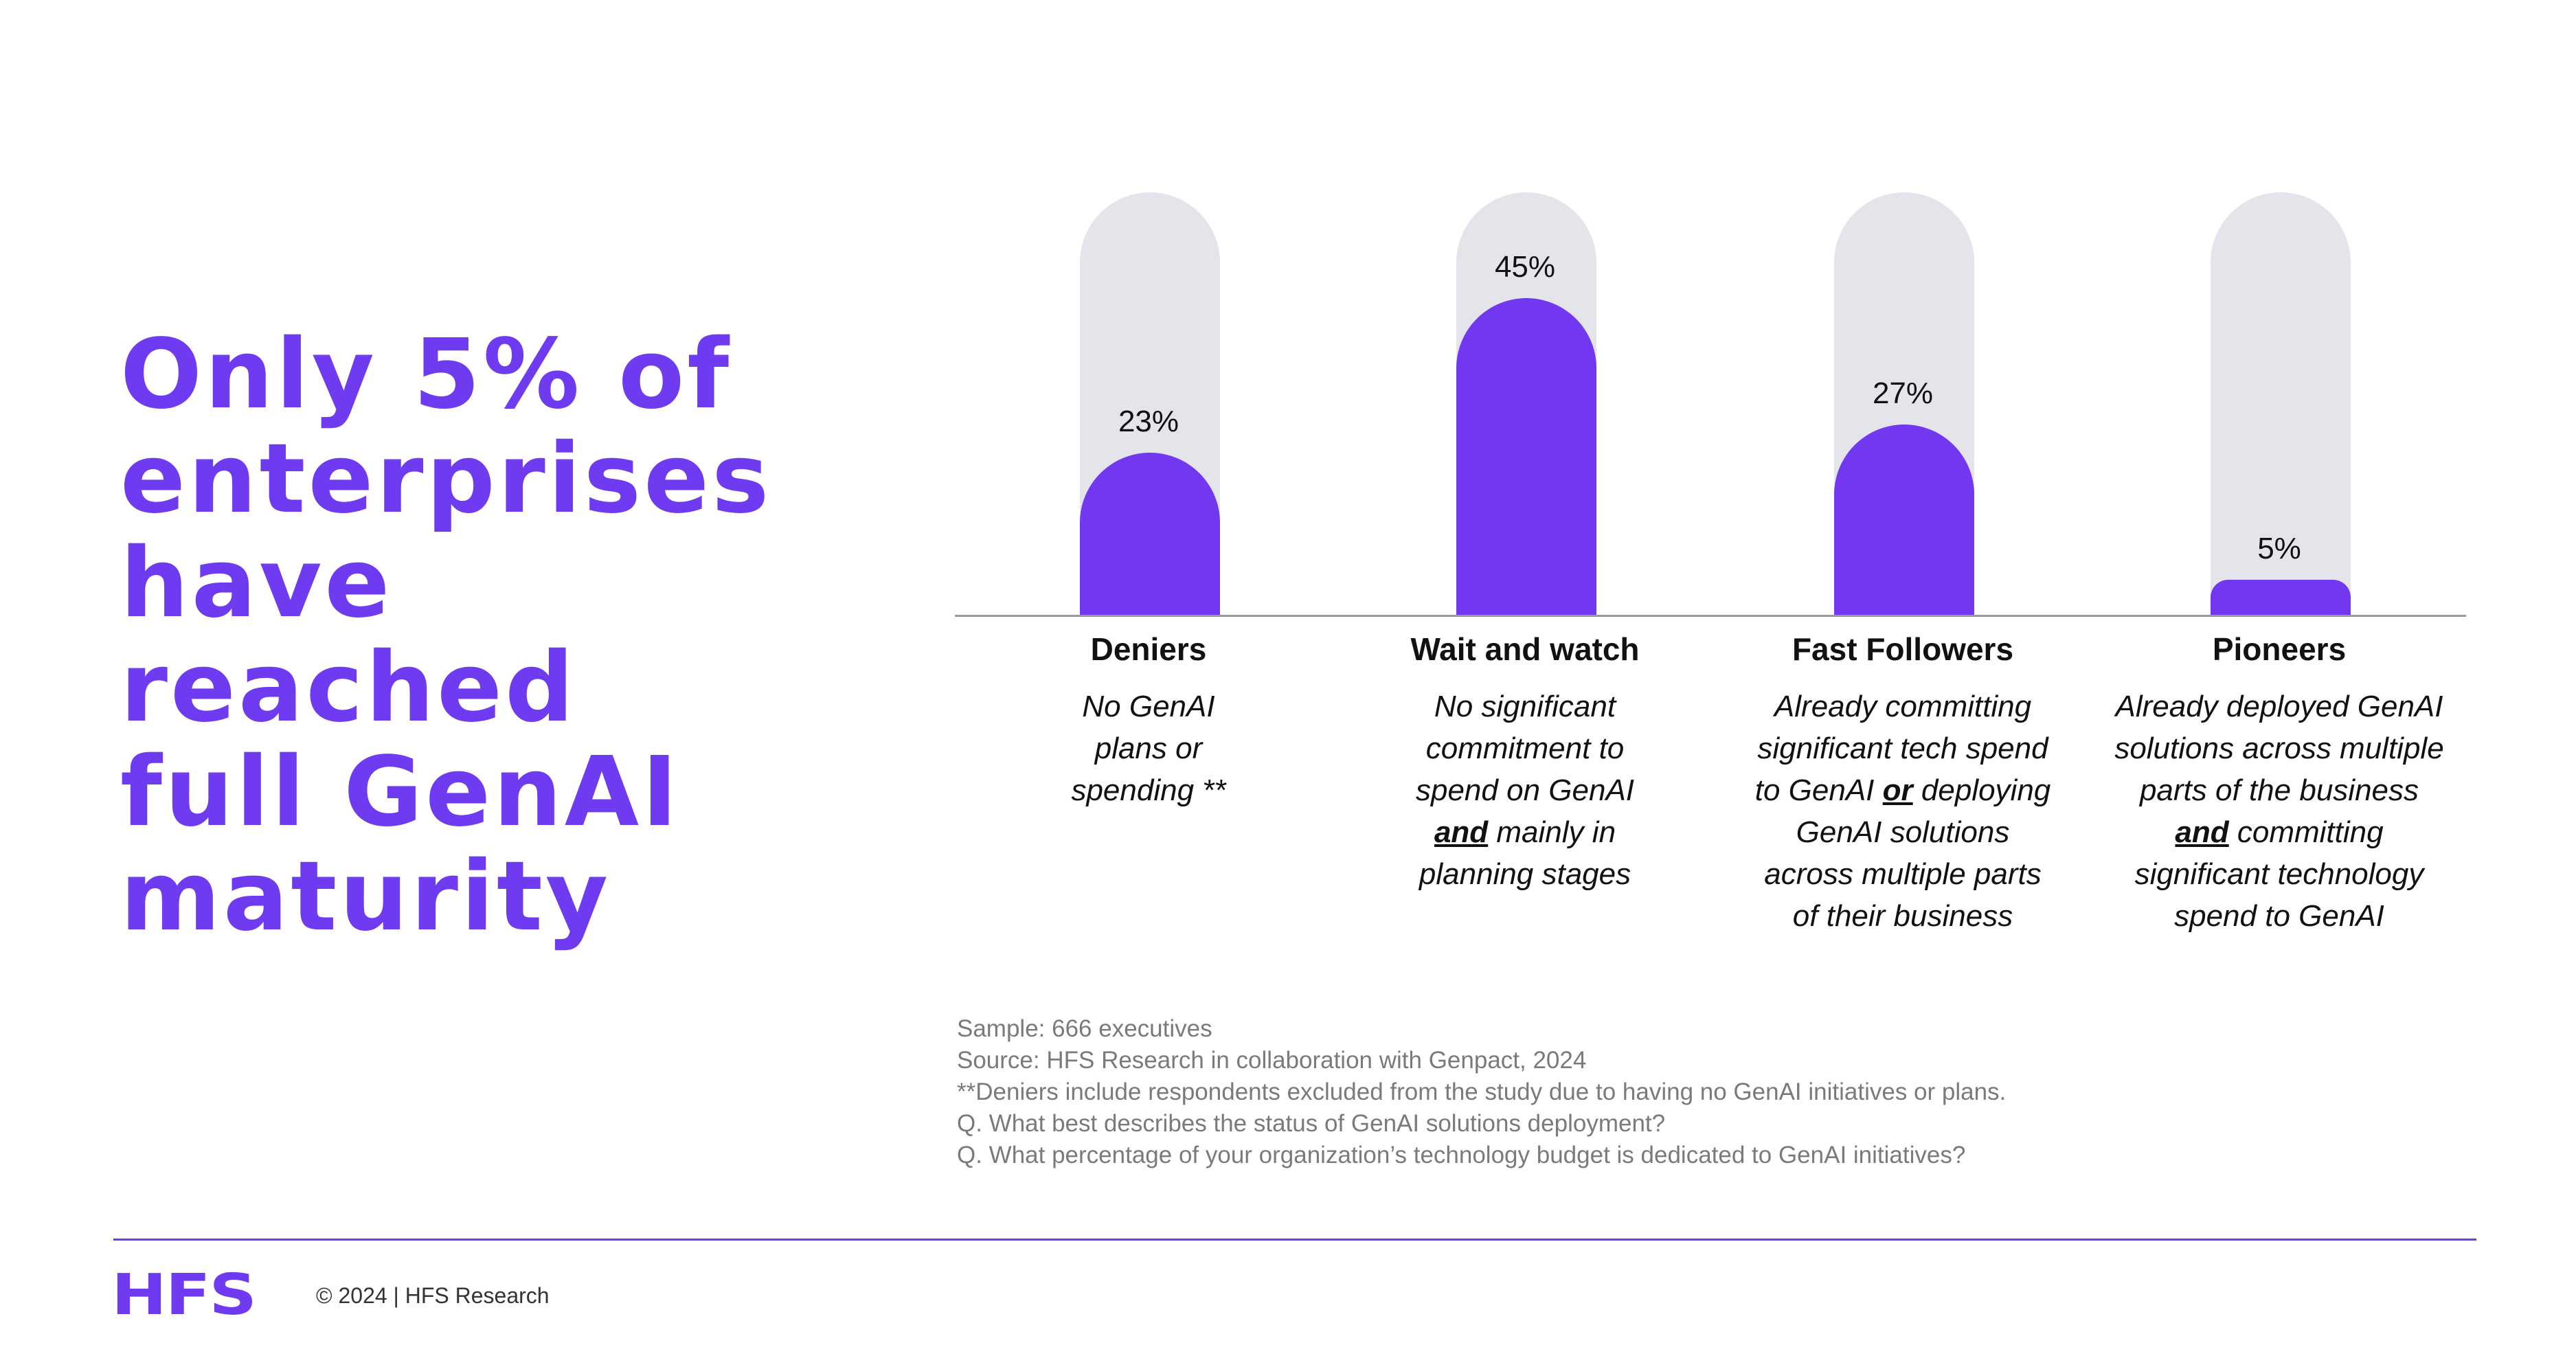  What do you see at coordinates (400, 792) in the screenshot?
I see `headline-line: full GenAI` at bounding box center [400, 792].